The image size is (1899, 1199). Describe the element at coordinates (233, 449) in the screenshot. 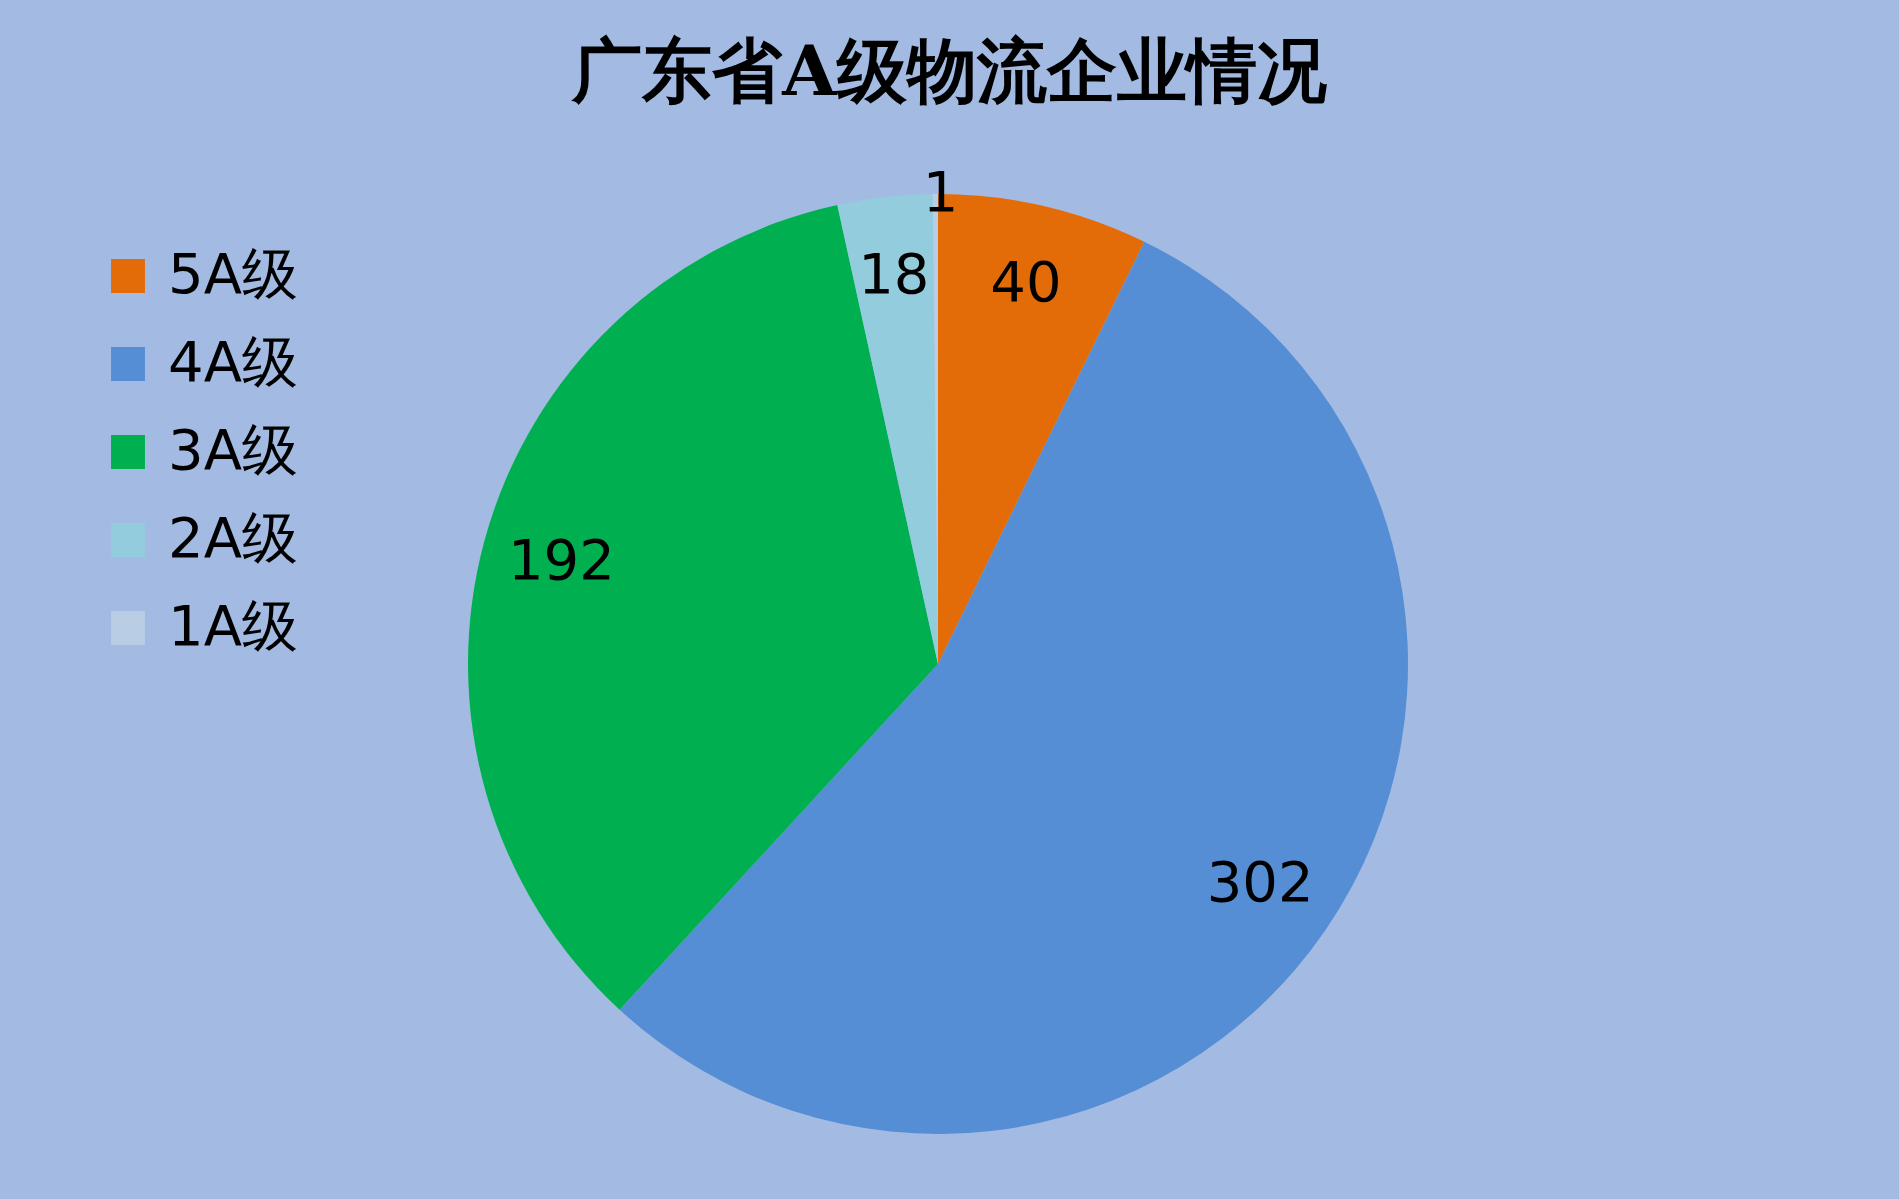

I see `legend-label: 3A级` at that location.